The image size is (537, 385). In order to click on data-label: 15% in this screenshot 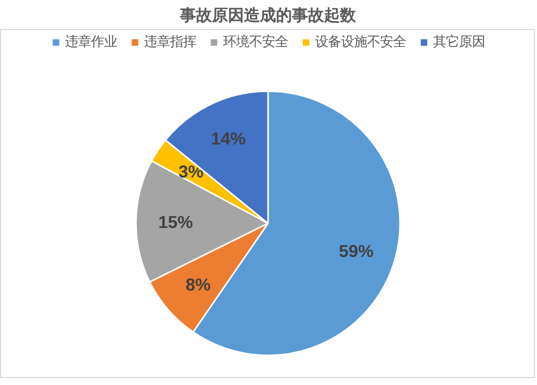, I will do `click(175, 222)`.